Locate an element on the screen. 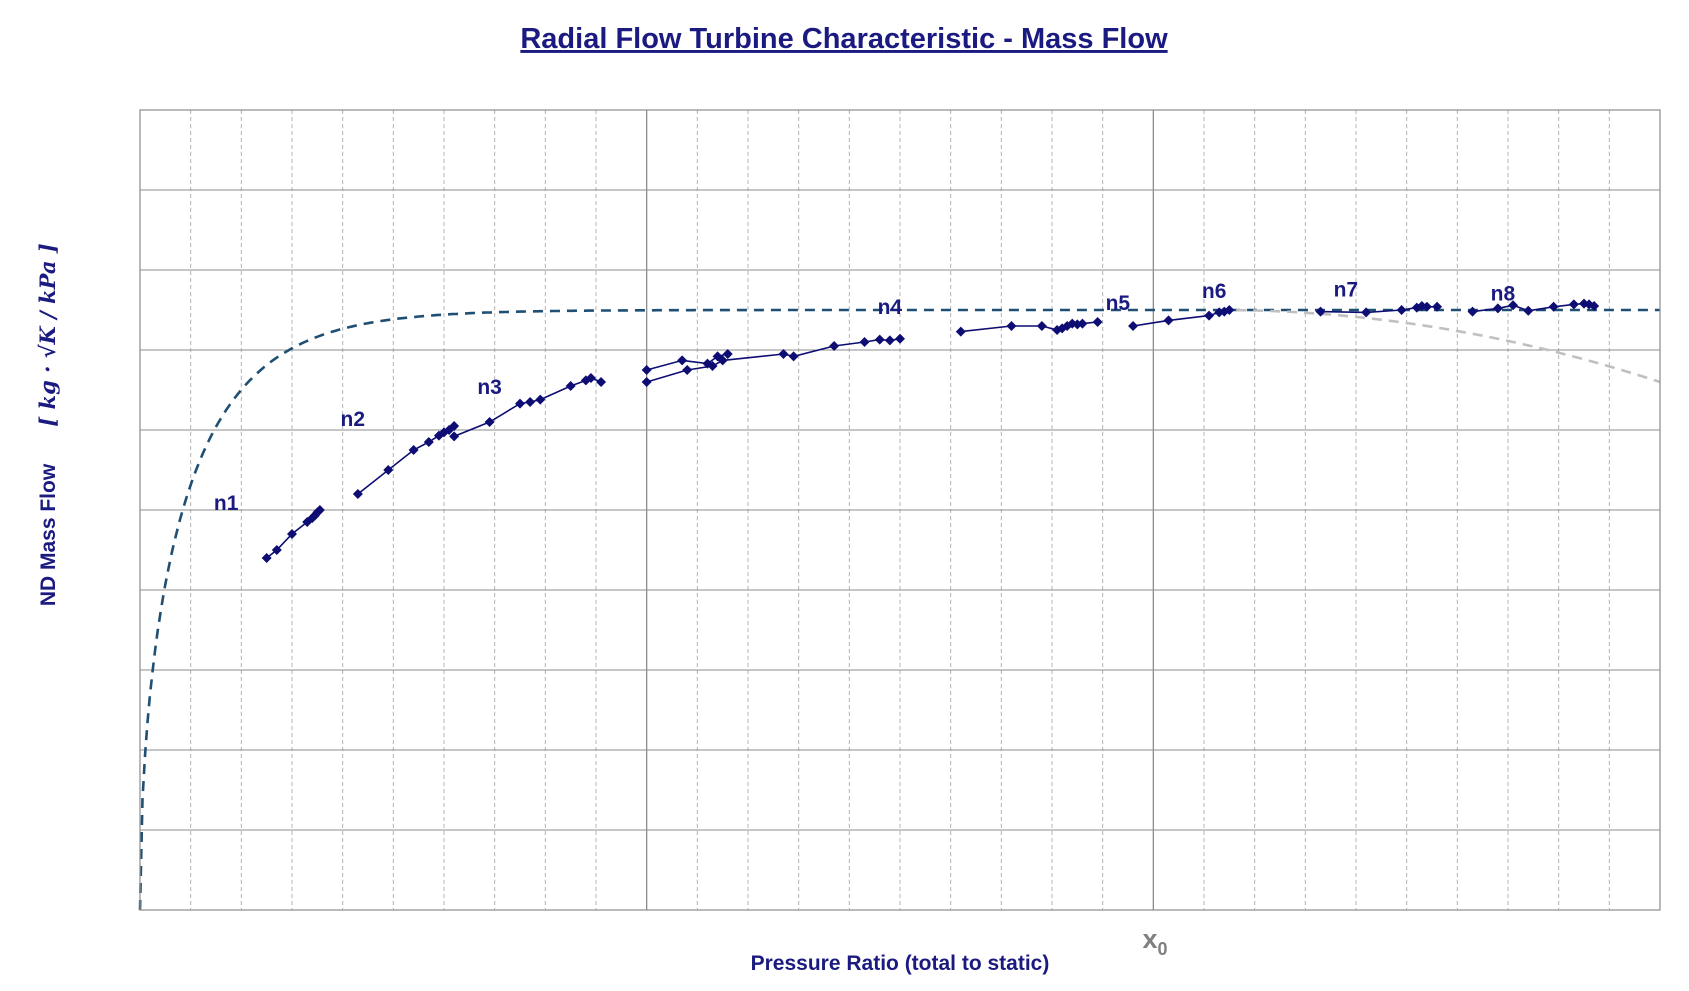 This screenshot has width=1689, height=991. series-n3b is located at coordinates (687, 362).